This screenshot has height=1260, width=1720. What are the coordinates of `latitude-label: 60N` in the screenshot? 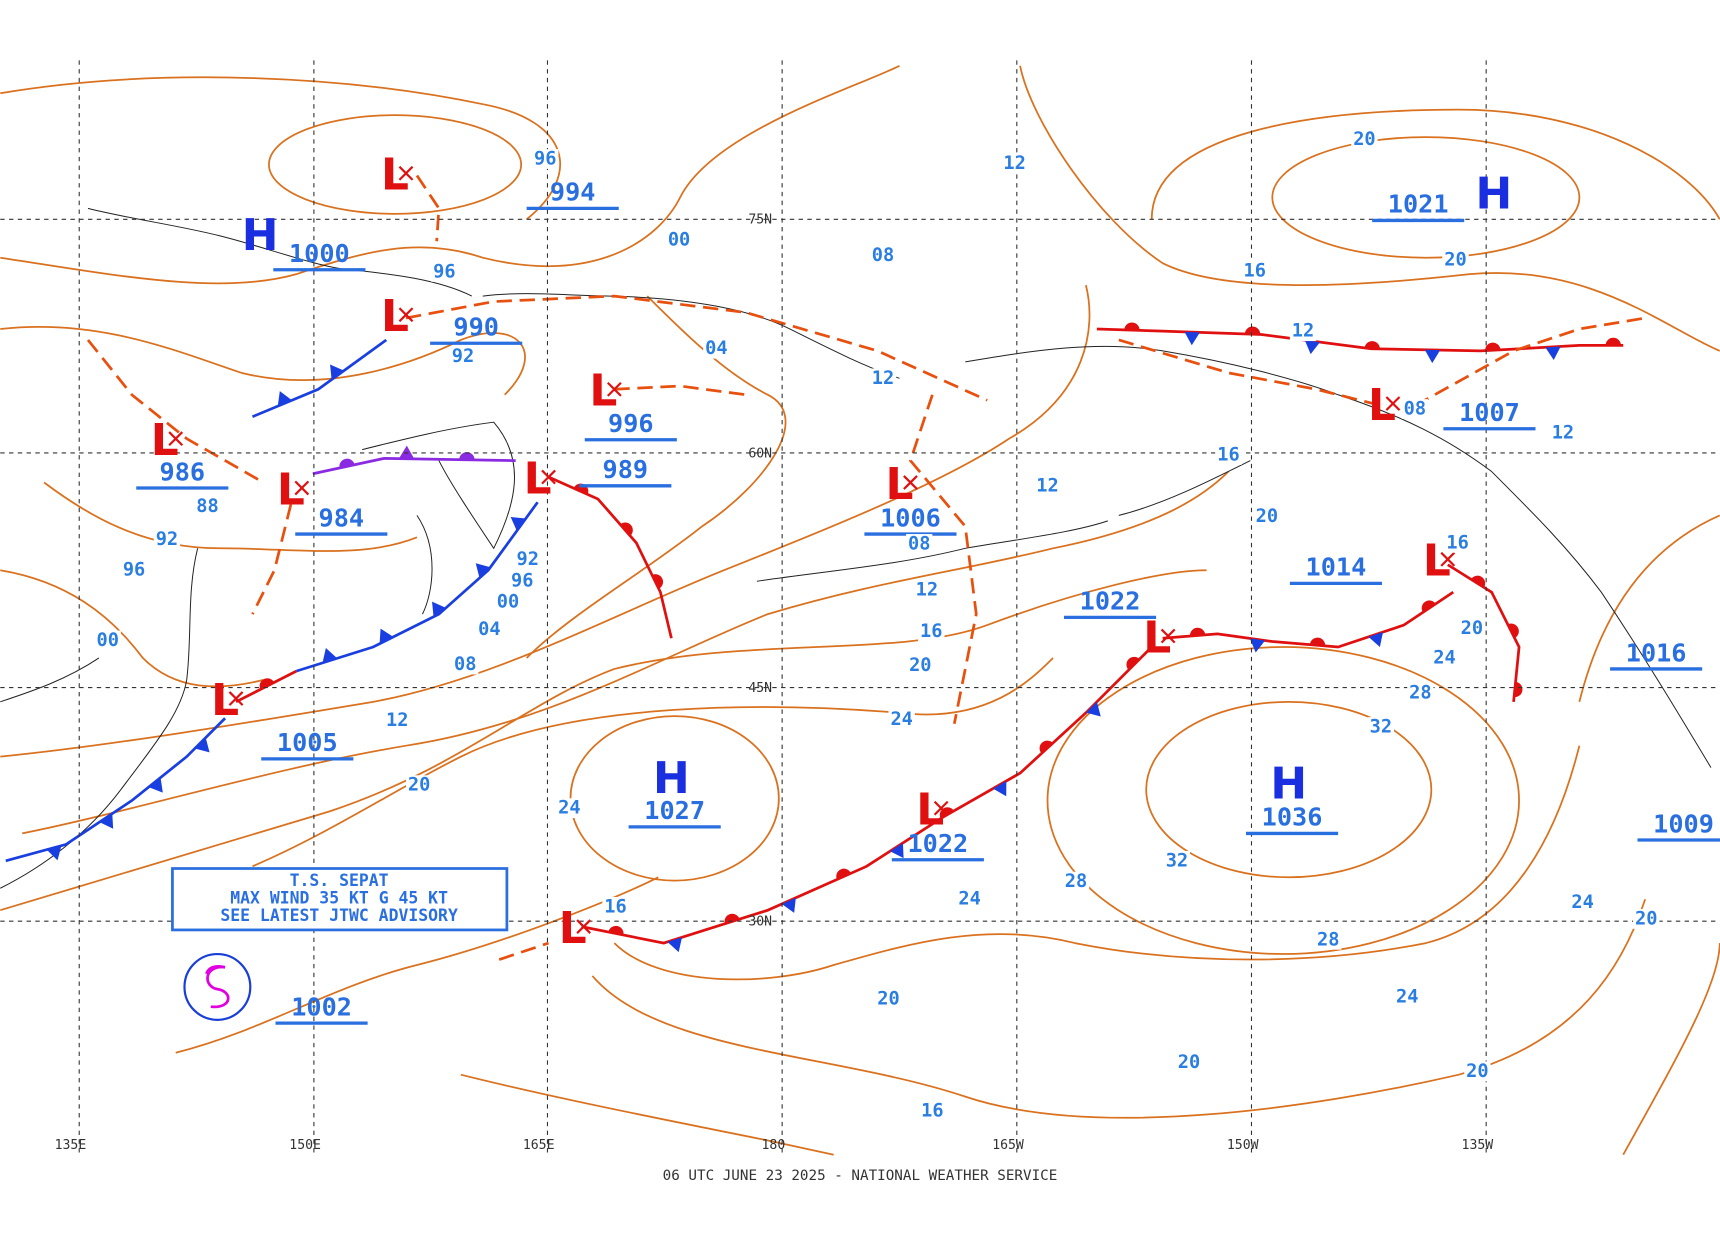 It's located at (760, 453).